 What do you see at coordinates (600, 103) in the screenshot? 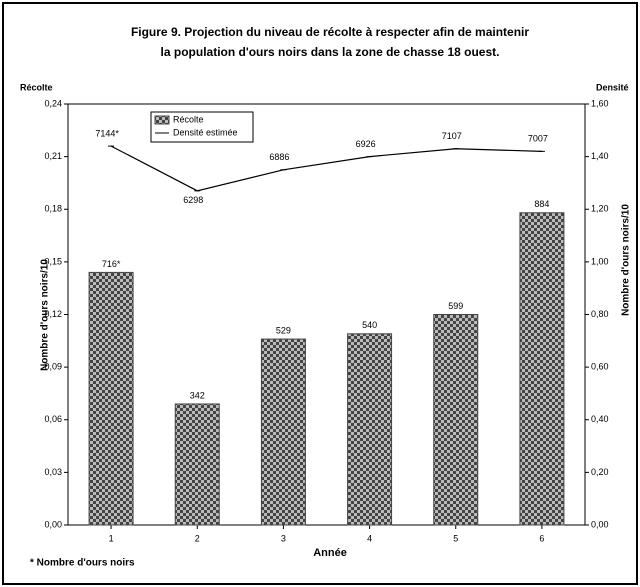
I see `y2-tick-label: 1,60` at bounding box center [600, 103].